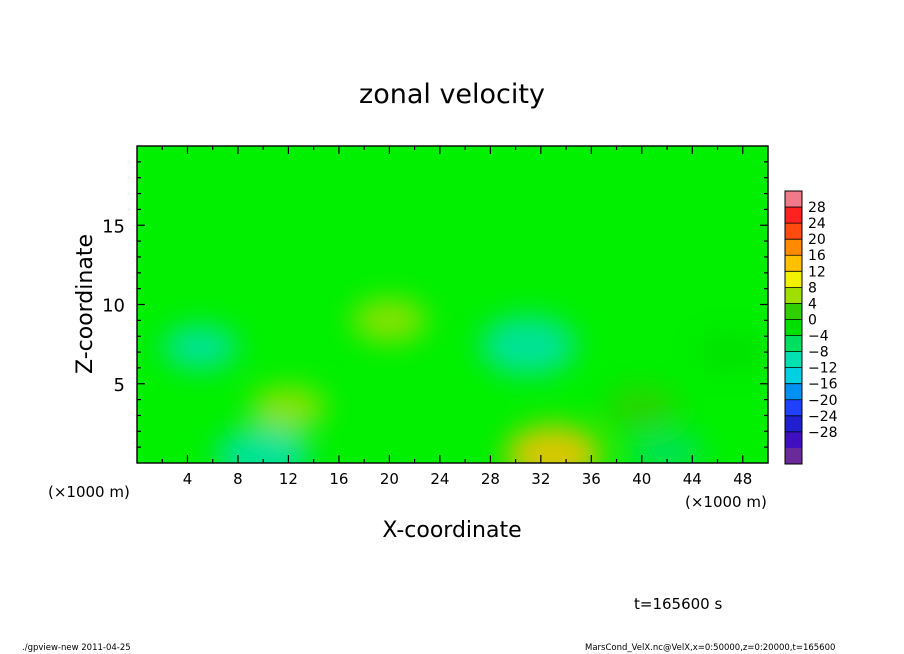 This screenshot has height=654, width=904. I want to click on x-tick-label: 48, so click(742, 479).